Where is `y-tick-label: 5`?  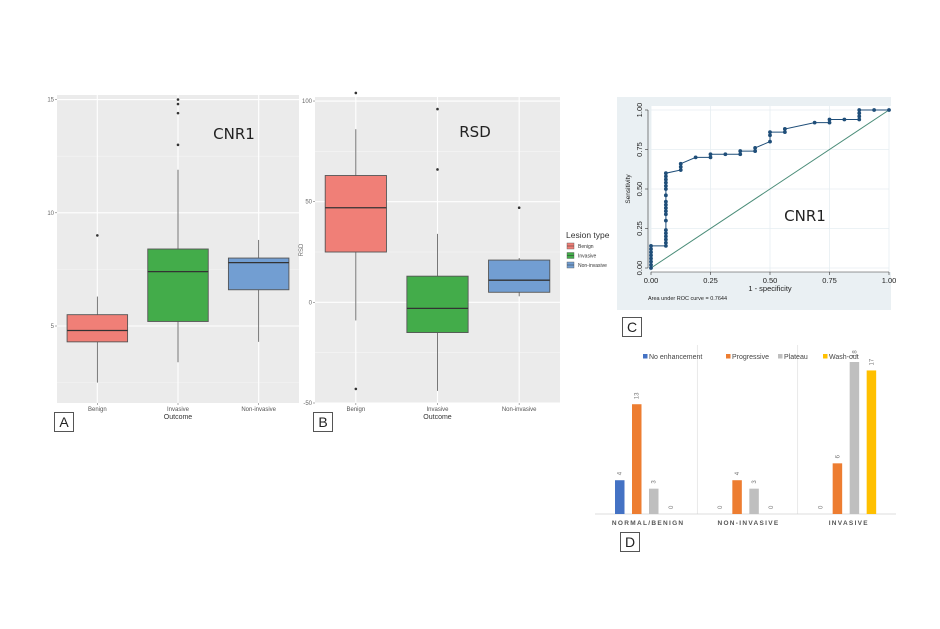 y-tick-label: 5 is located at coordinates (53, 327).